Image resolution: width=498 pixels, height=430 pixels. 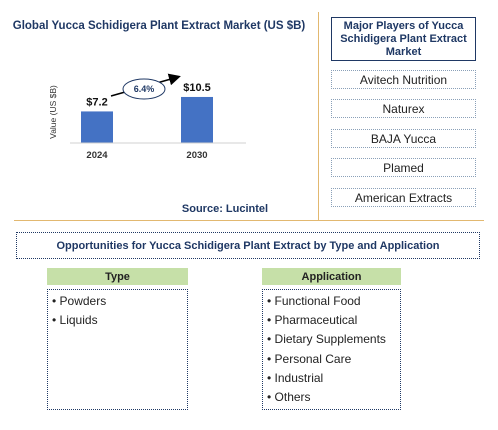 What do you see at coordinates (53, 112) in the screenshot?
I see `y-axis-label: Value (US $B)` at bounding box center [53, 112].